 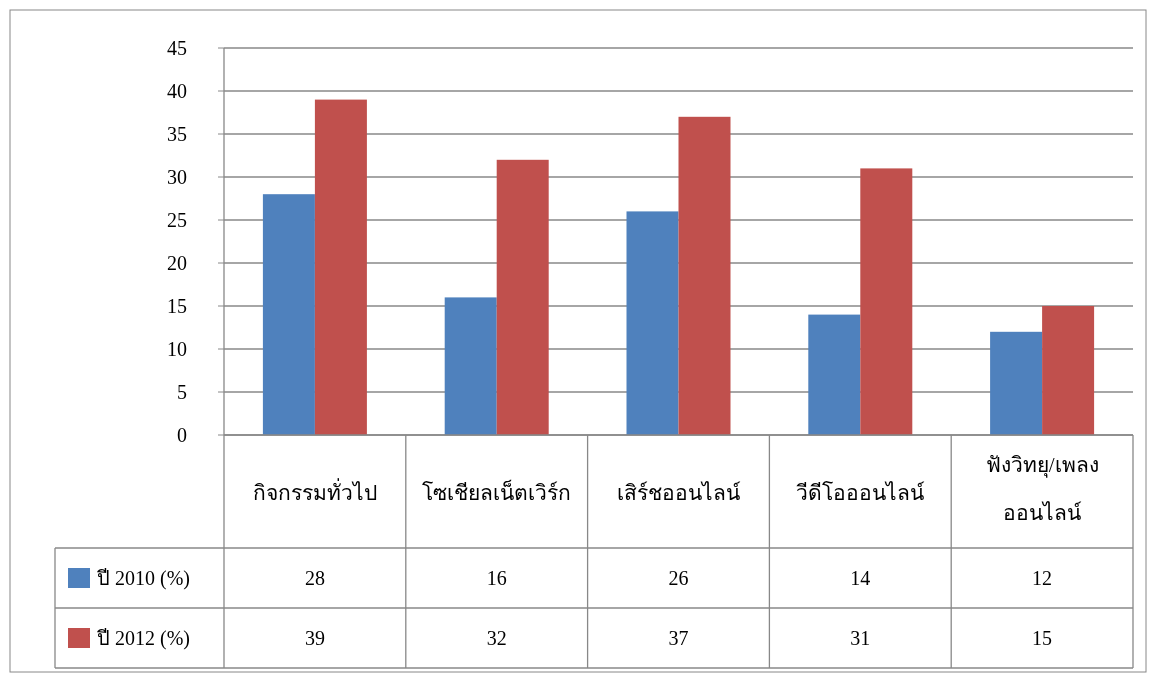 What do you see at coordinates (860, 638) in the screenshot?
I see `data-label: 31` at bounding box center [860, 638].